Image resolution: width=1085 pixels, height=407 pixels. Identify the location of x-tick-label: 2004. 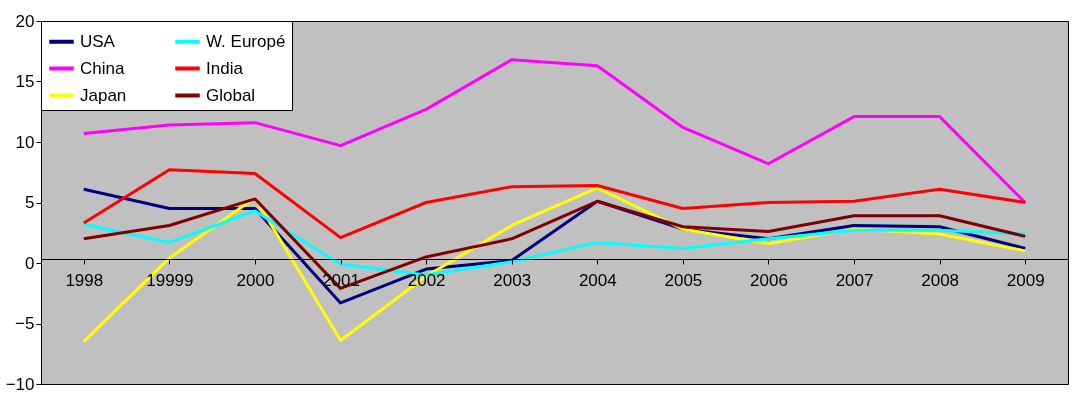
(597, 280).